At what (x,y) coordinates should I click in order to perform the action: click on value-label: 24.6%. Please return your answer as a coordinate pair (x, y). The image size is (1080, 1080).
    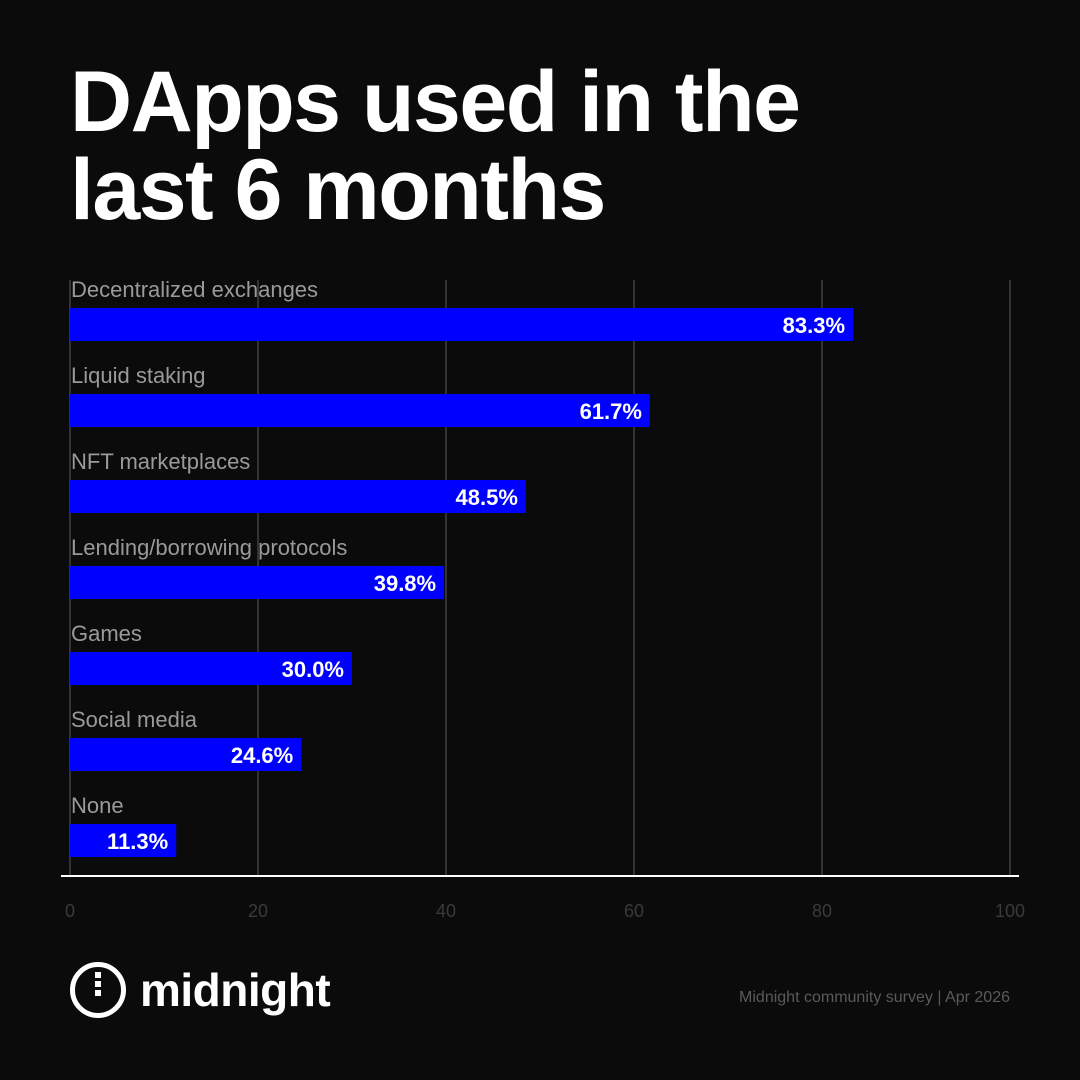
    Looking at the image, I should click on (262, 755).